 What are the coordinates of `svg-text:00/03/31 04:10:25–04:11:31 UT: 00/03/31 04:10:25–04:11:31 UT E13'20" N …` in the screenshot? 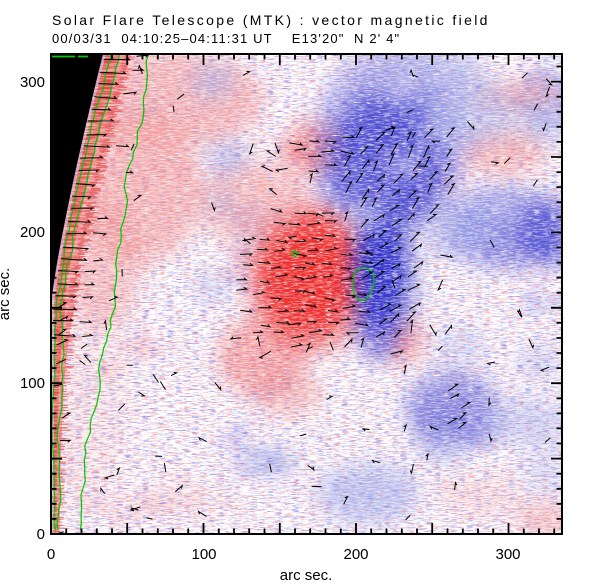 It's located at (226, 38).